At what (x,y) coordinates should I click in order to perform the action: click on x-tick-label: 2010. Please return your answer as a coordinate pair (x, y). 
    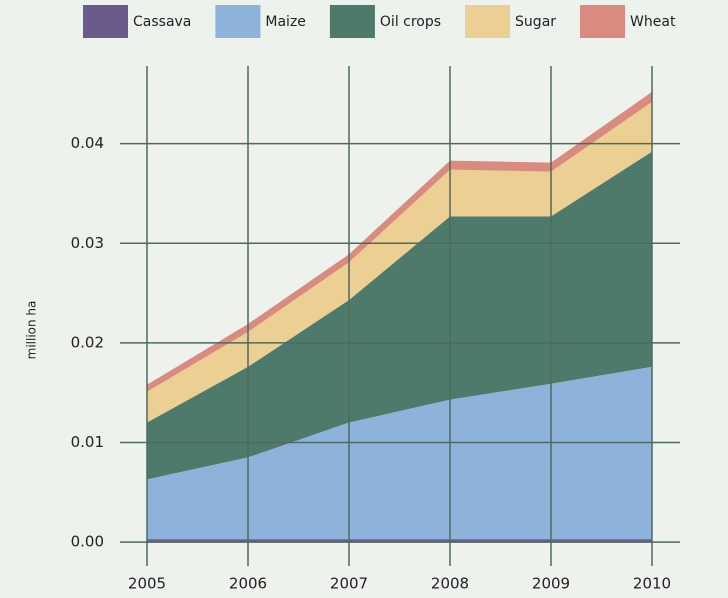
    Looking at the image, I should click on (652, 584).